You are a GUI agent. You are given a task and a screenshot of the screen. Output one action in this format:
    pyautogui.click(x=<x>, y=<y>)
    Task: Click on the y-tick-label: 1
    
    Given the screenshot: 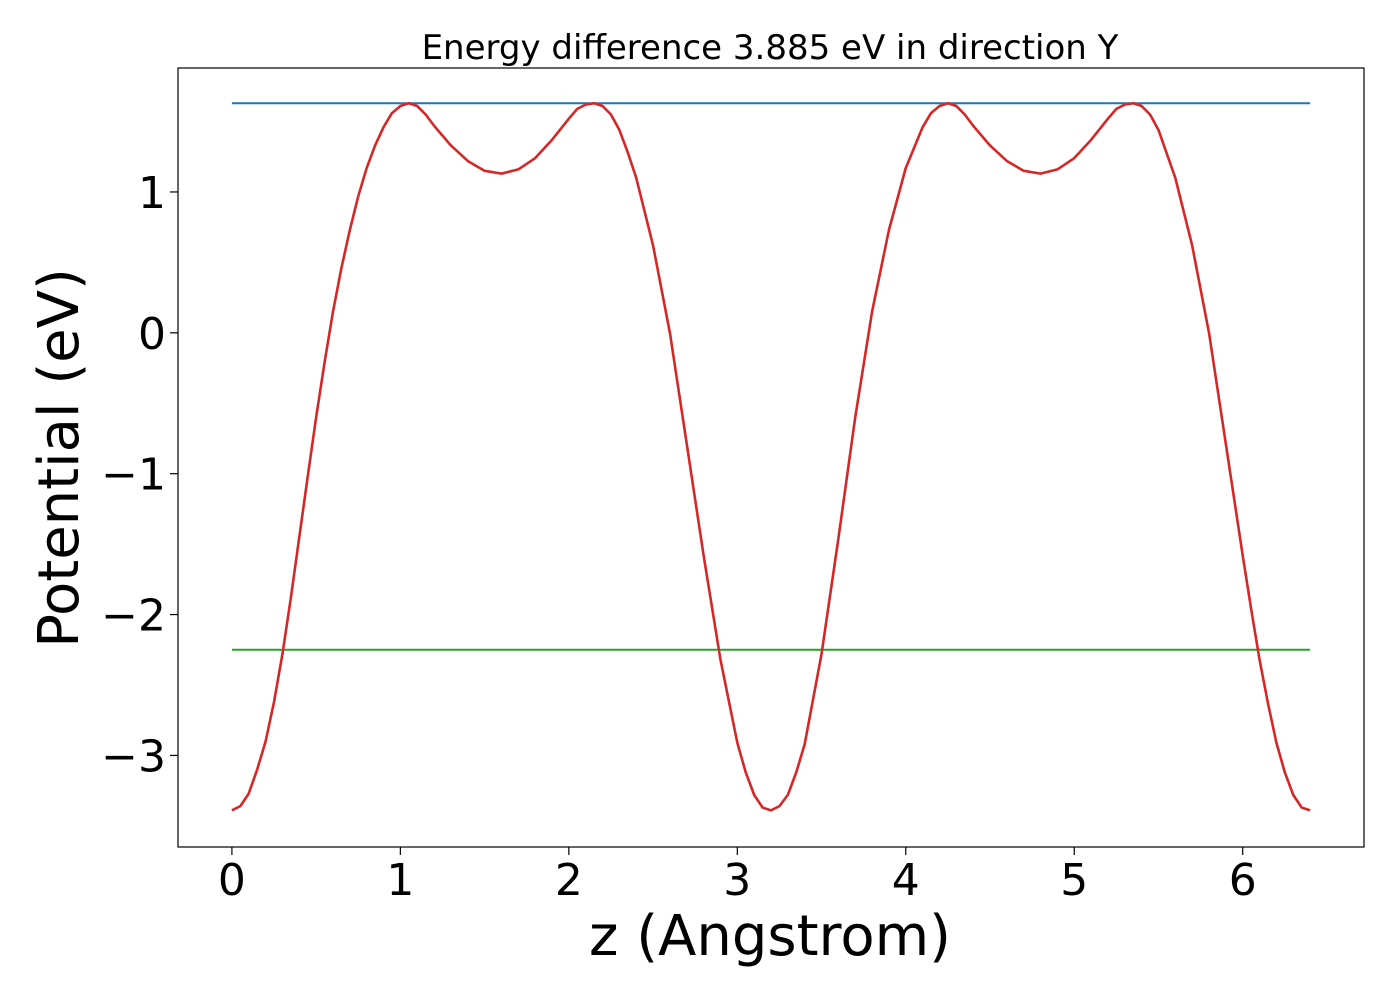 What is the action you would take?
    pyautogui.click(x=152, y=193)
    